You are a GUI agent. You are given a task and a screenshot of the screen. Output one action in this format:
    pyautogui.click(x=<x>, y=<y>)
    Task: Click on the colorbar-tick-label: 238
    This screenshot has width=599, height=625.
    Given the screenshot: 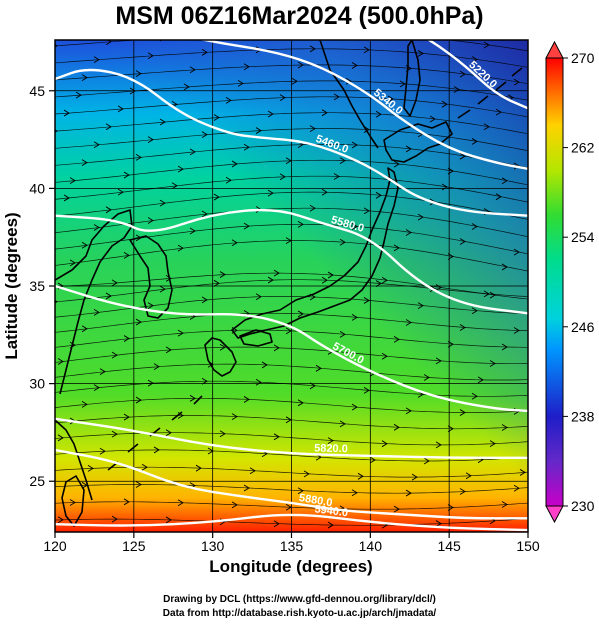 What is the action you would take?
    pyautogui.click(x=583, y=416)
    